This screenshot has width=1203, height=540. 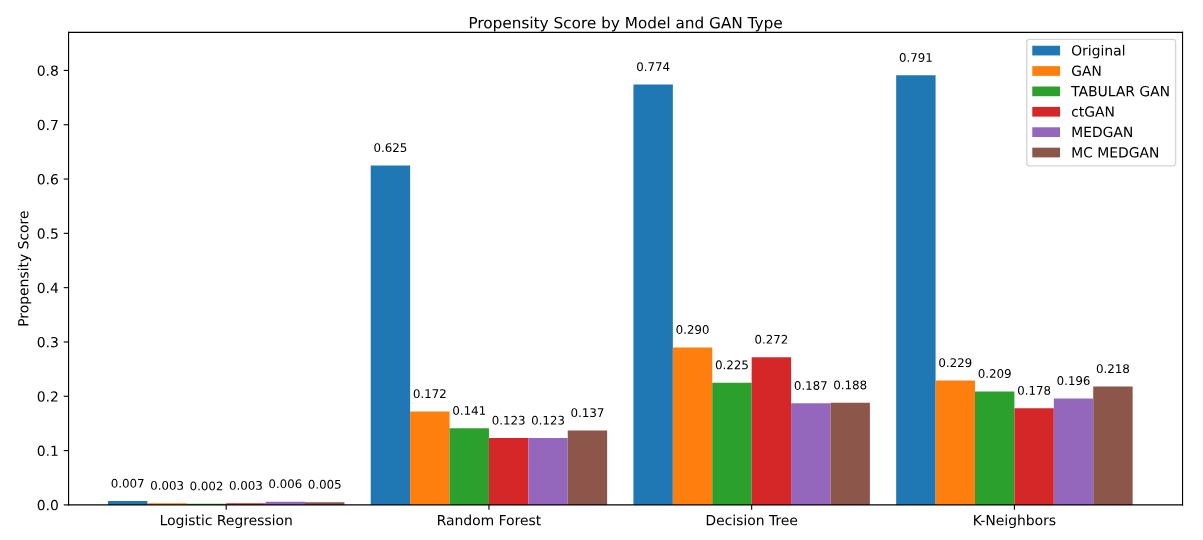 I want to click on data-label: 0.188, so click(x=850, y=385).